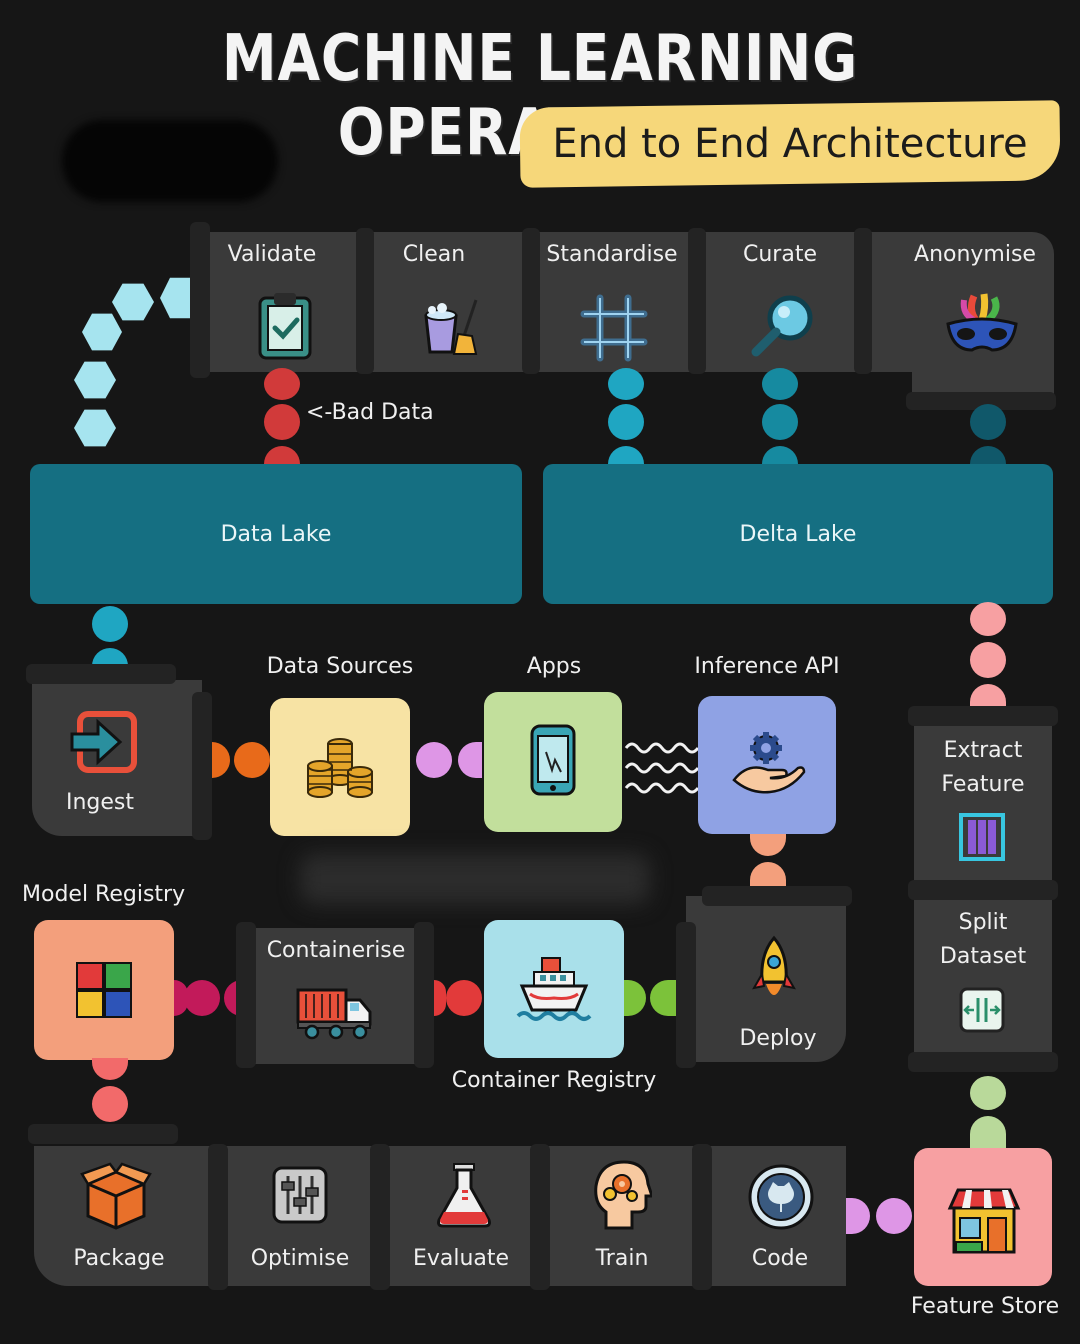 Image resolution: width=1080 pixels, height=1344 pixels. What do you see at coordinates (983, 784) in the screenshot?
I see `extract-feature-label-2: Feature` at bounding box center [983, 784].